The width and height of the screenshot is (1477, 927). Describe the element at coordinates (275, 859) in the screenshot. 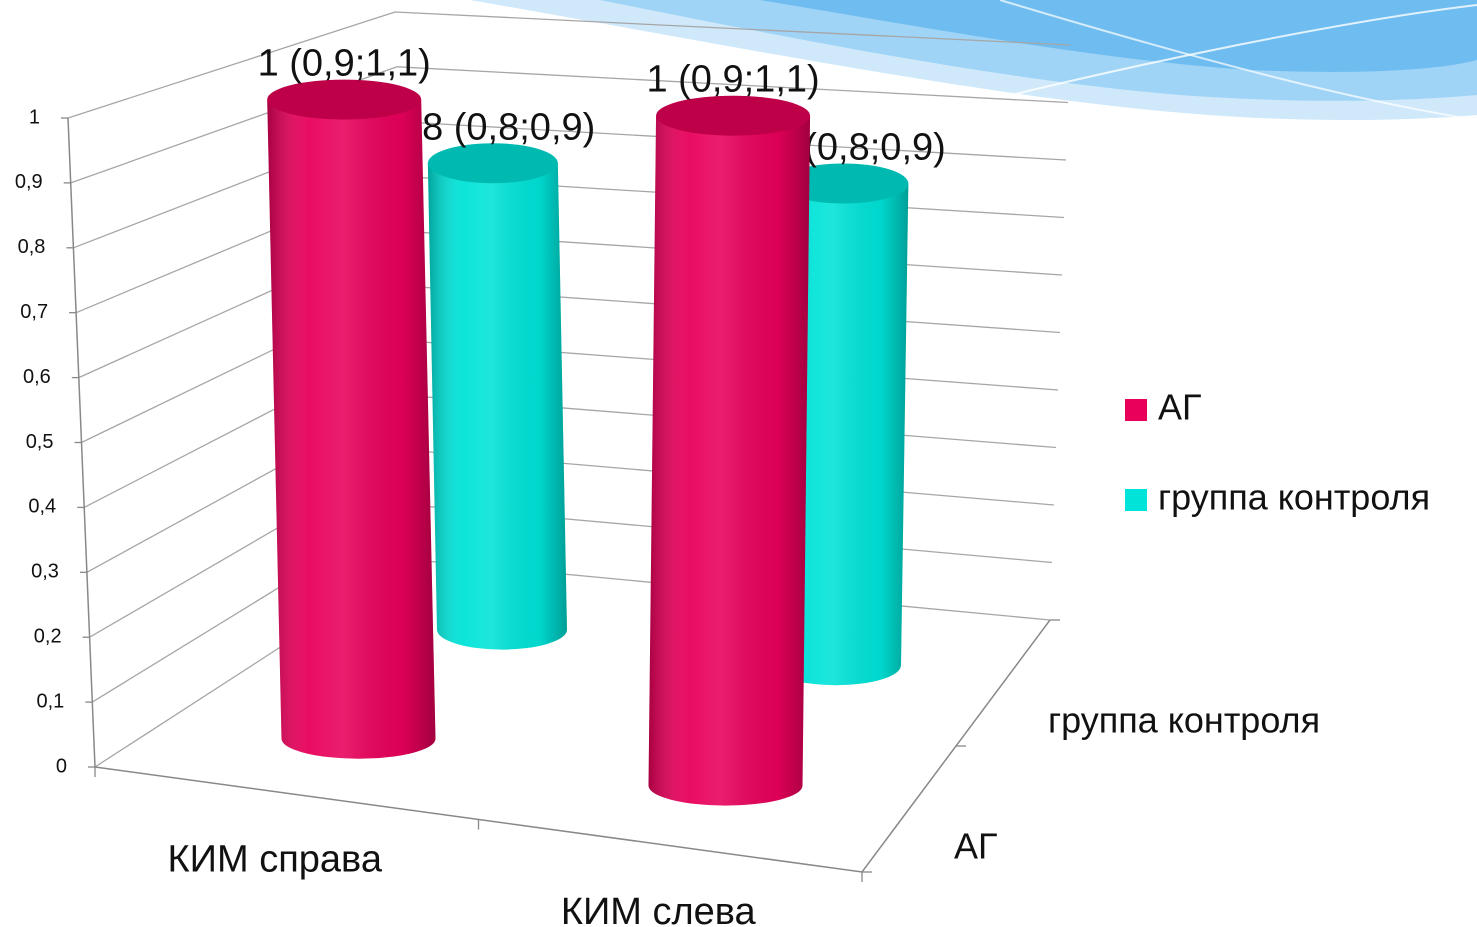

I see `x-tick-label: КИМ справа` at that location.